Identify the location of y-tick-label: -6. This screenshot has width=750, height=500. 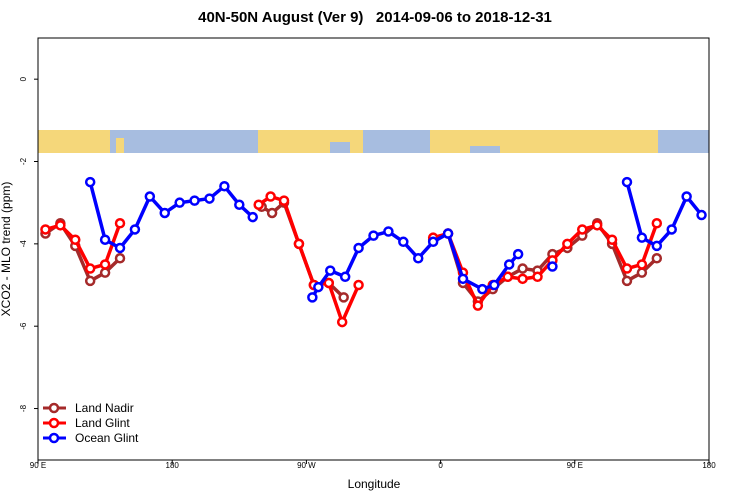
(23, 326).